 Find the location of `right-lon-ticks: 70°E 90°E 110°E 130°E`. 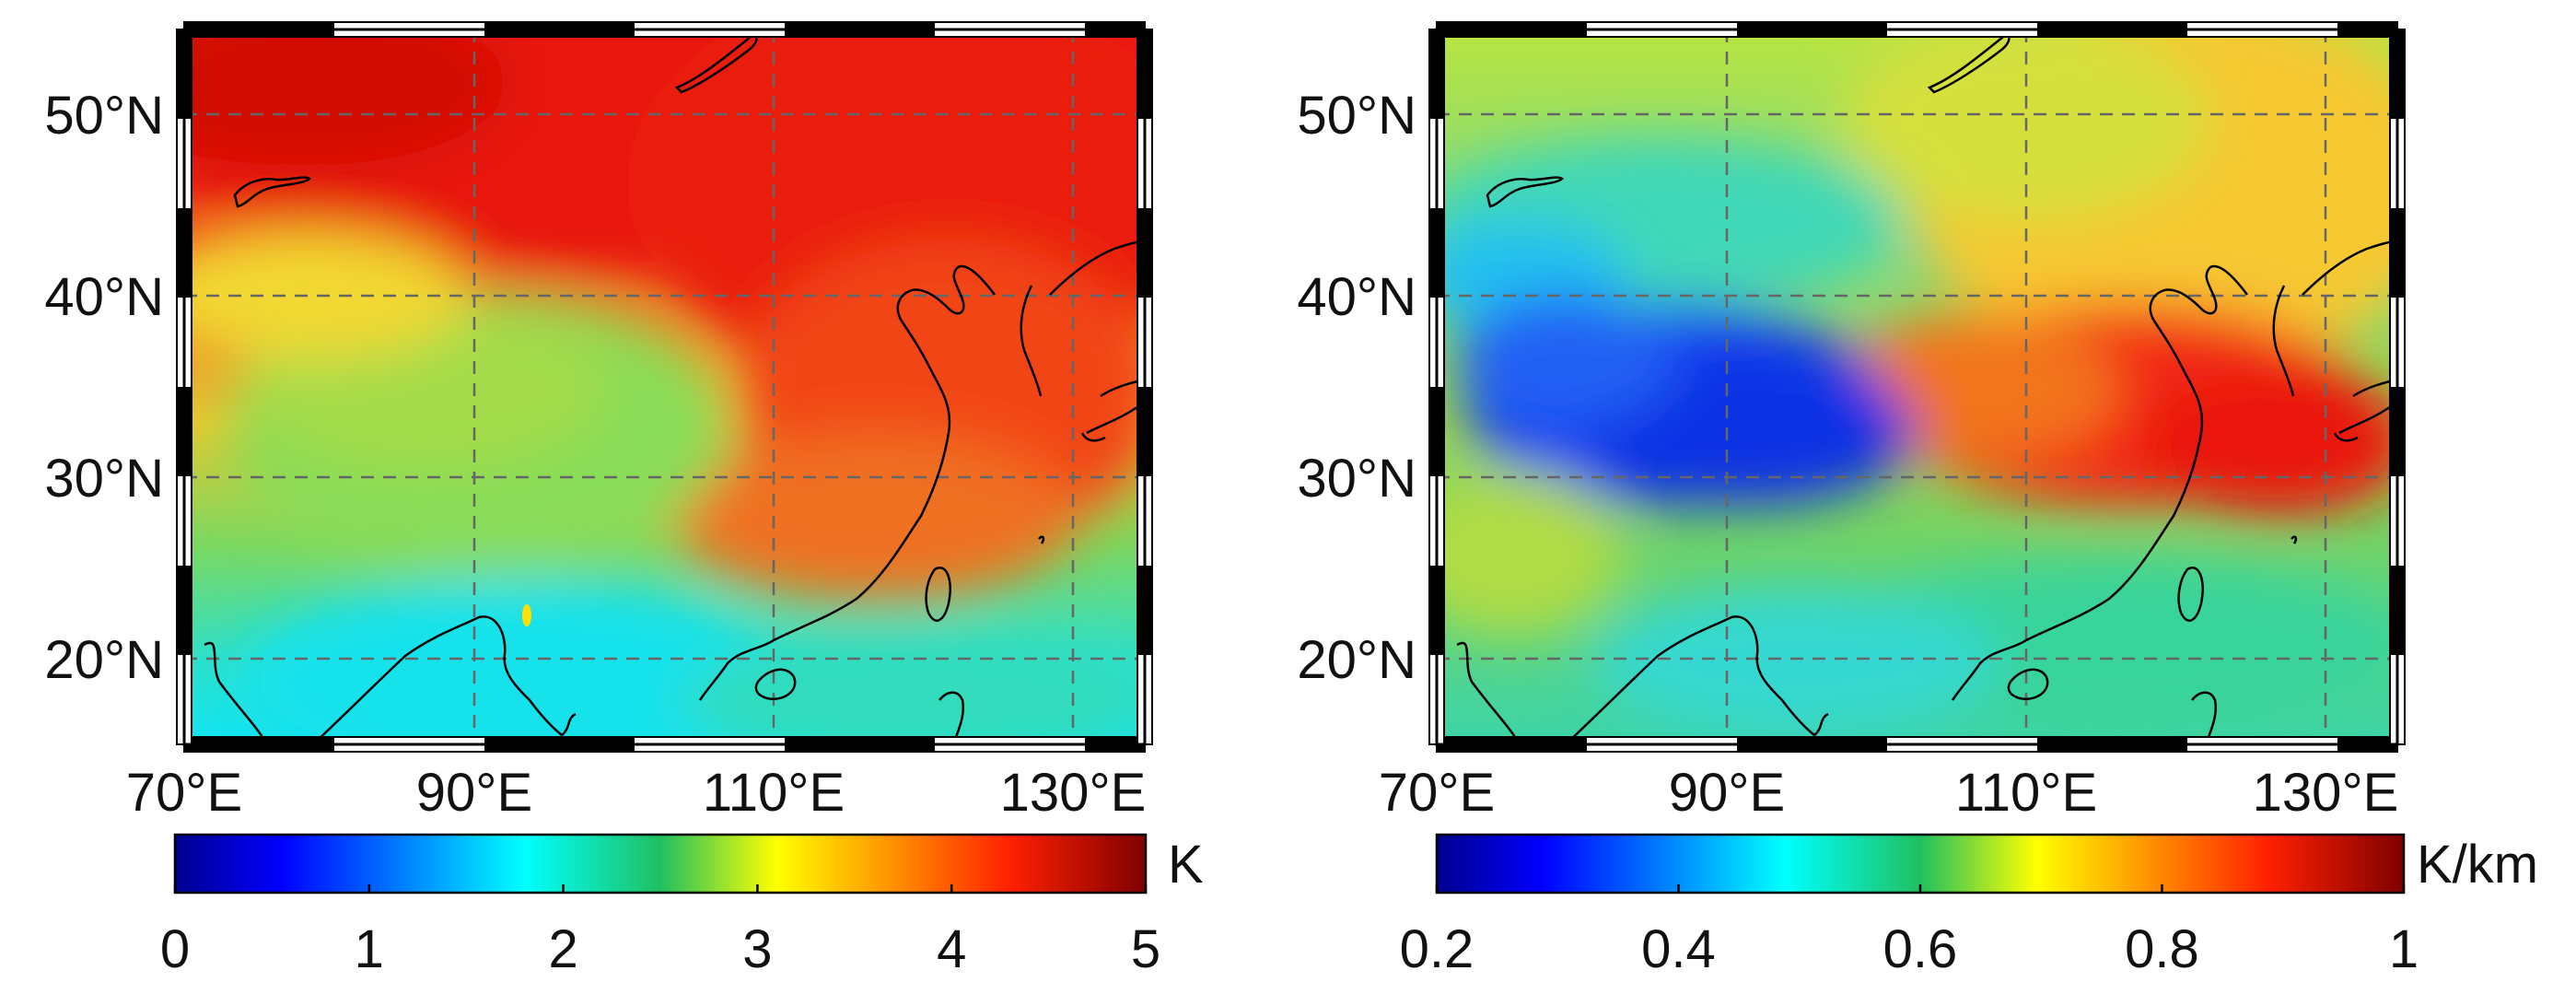

right-lon-ticks: 70°E 90°E 110°E 130°E is located at coordinates (1889, 793).